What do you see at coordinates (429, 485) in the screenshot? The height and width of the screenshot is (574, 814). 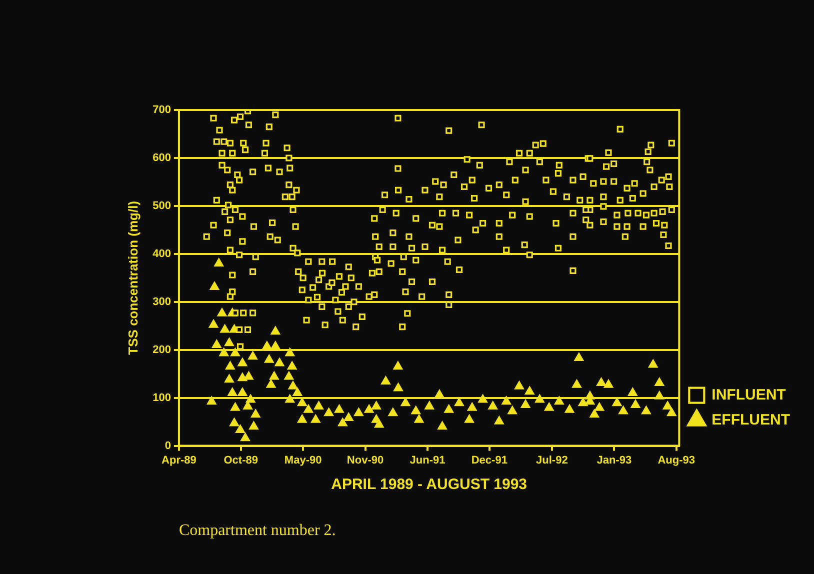 I see `x-axis-title: APRIL 1989 - AUGUST 1993` at bounding box center [429, 485].